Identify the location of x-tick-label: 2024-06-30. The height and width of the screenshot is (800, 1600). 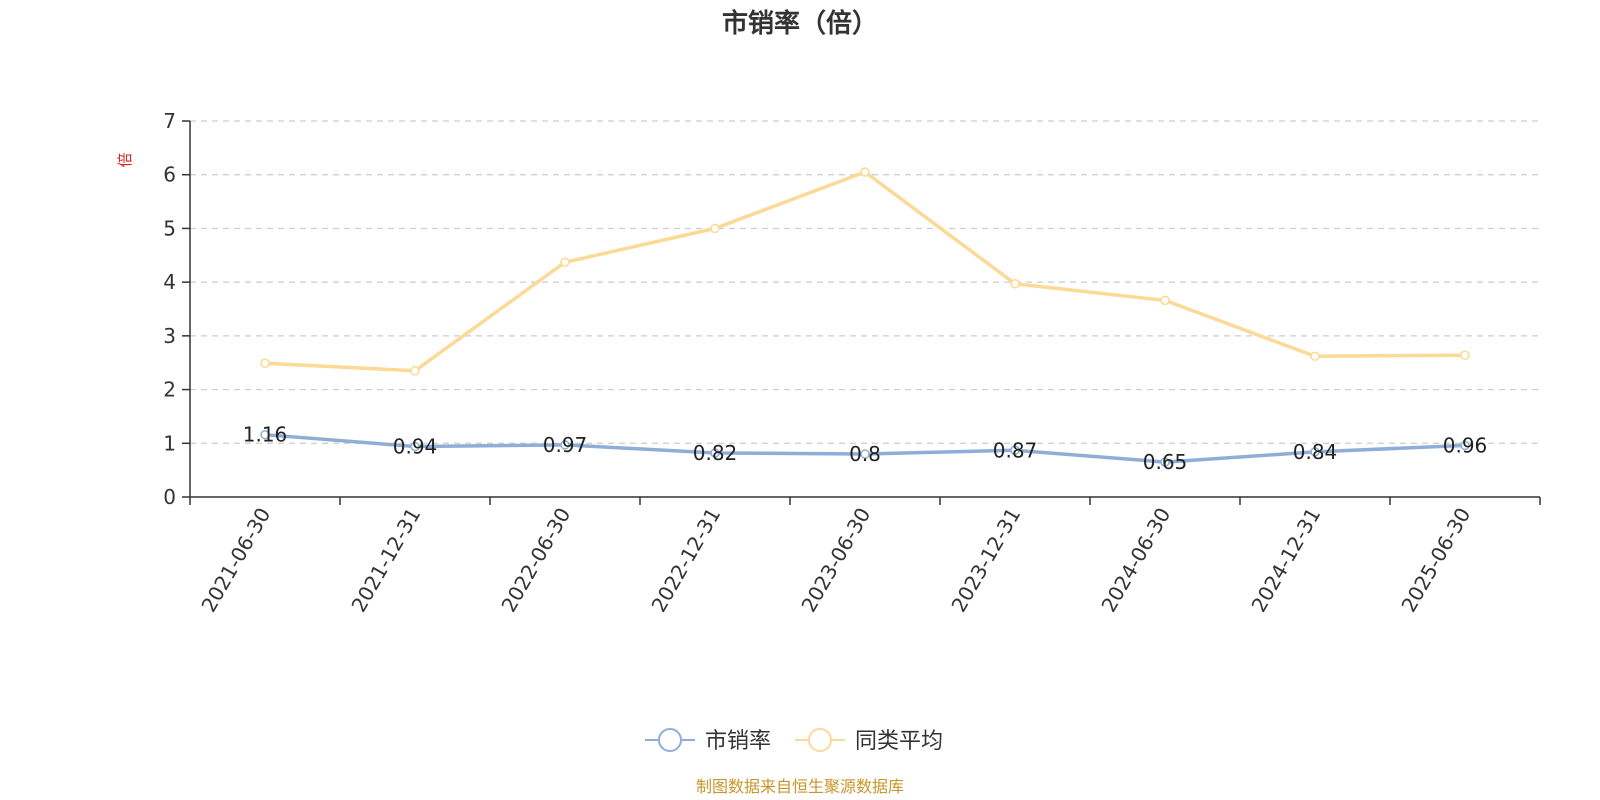
(1135, 560).